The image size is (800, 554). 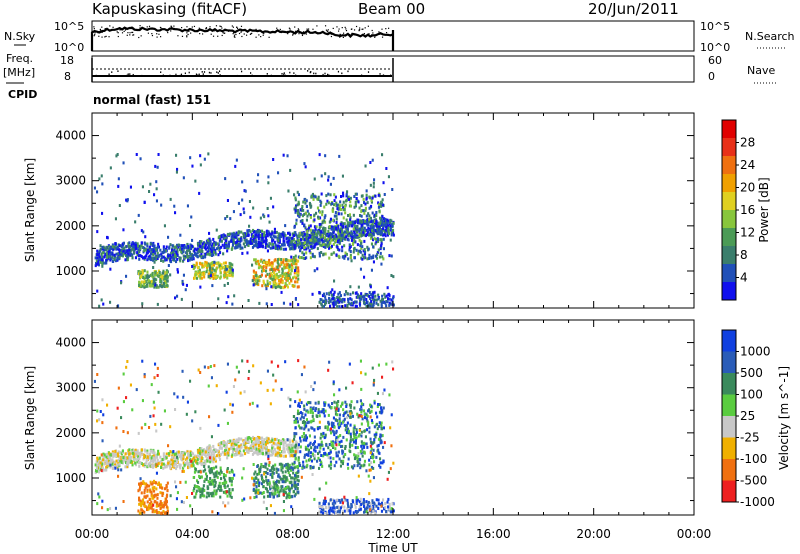 What do you see at coordinates (729, 237) in the screenshot?
I see `colorbar-swatch` at bounding box center [729, 237].